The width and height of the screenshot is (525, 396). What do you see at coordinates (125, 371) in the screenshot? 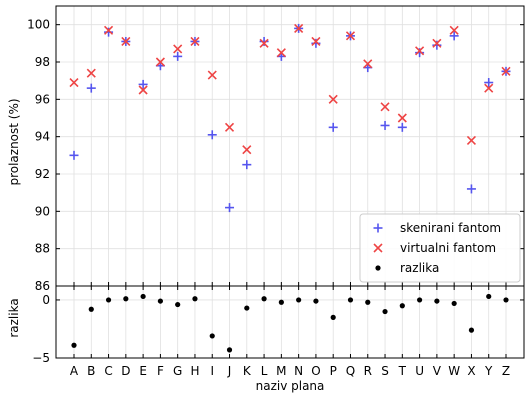
I see `x-tick-label: D` at bounding box center [125, 371].